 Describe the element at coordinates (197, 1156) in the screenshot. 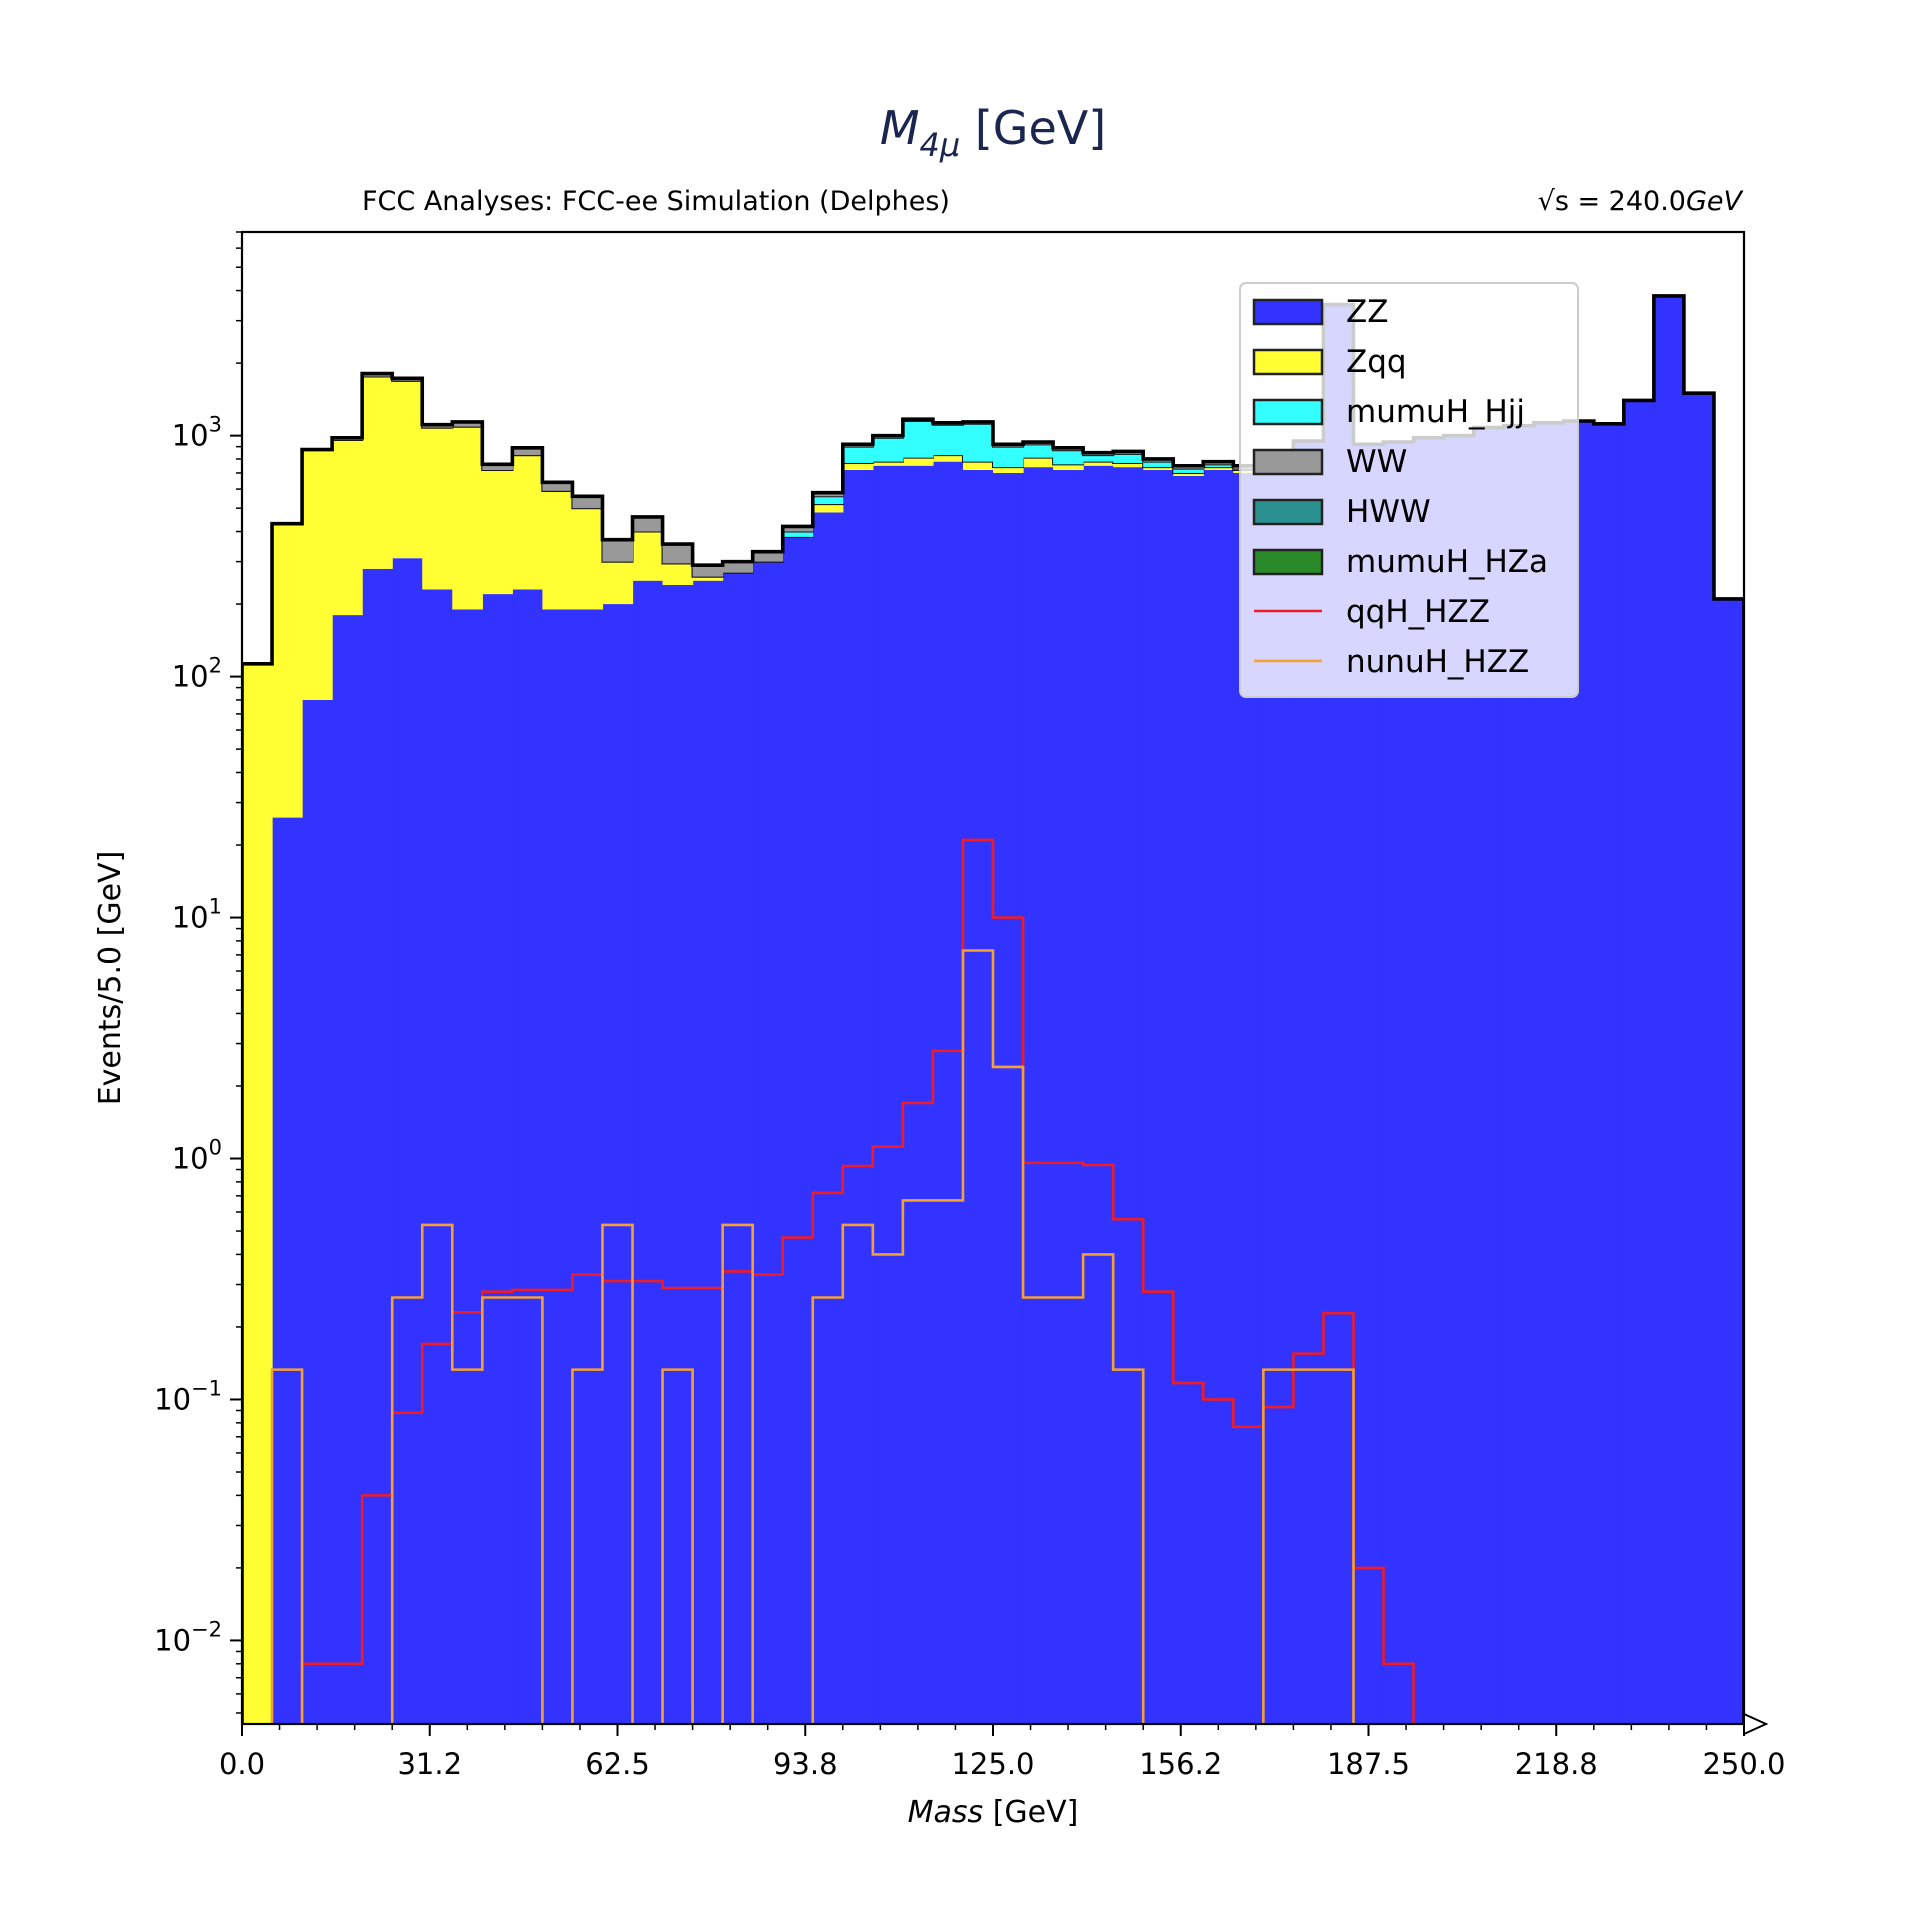

I see `y-tick-label: 10⁰` at that location.